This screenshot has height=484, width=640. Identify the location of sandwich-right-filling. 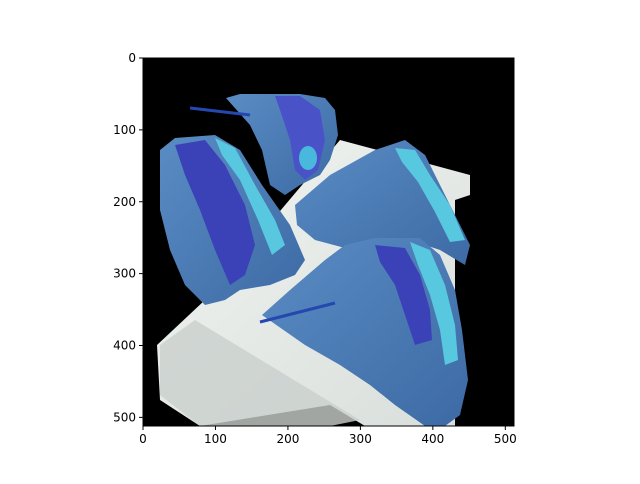
(430, 195).